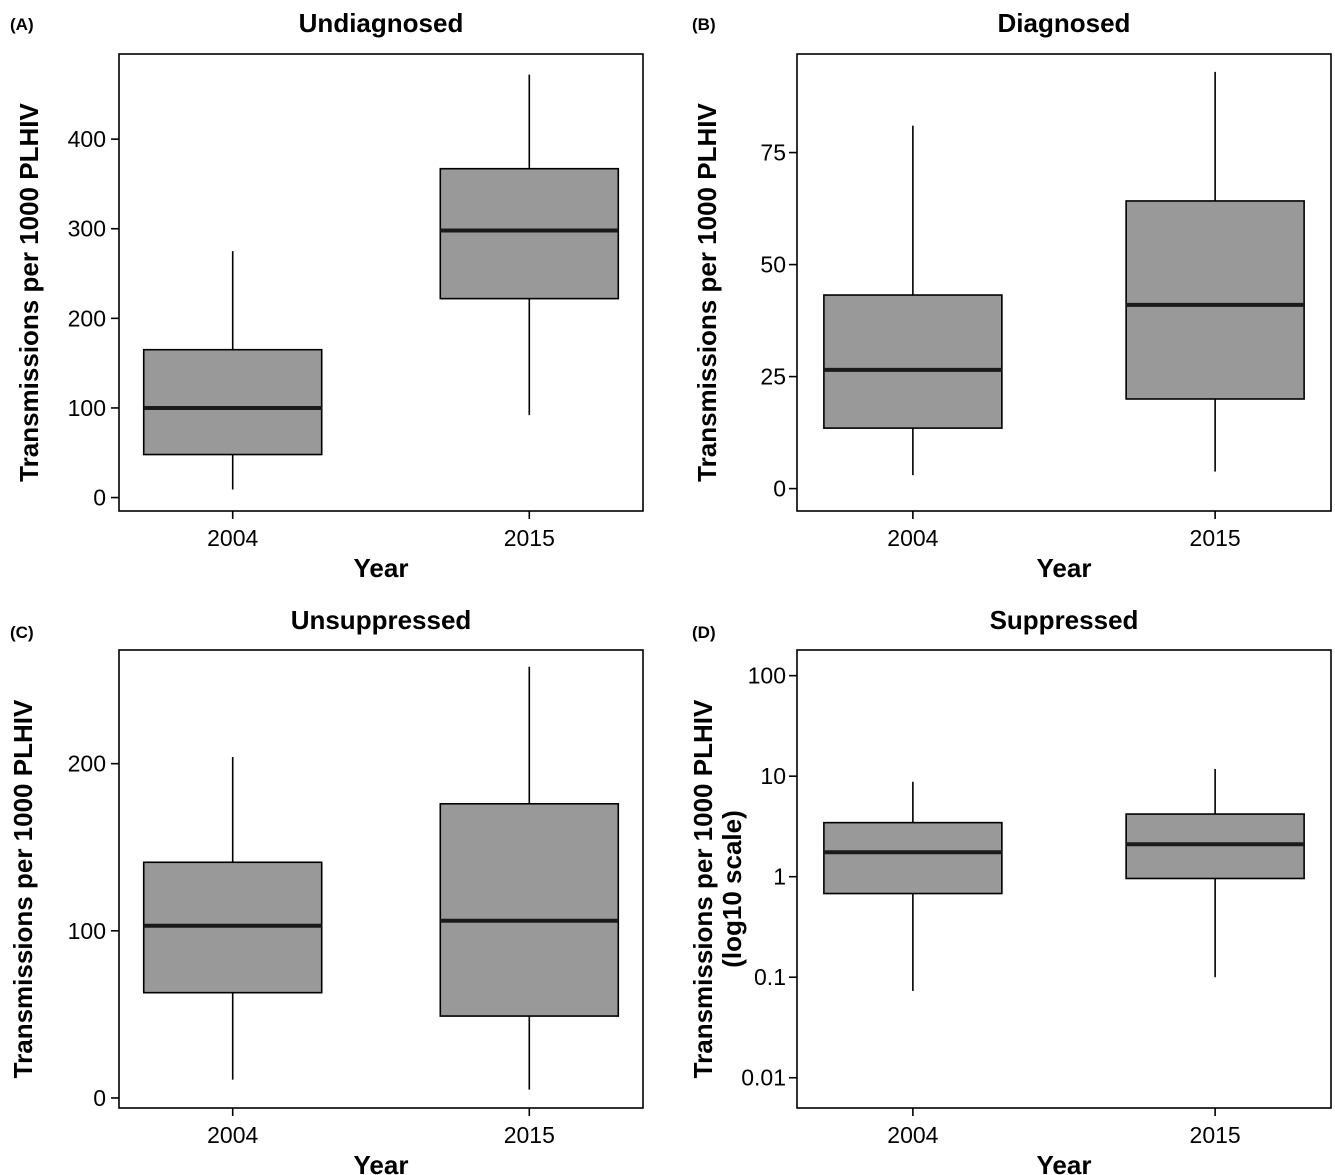 The image size is (1335, 1175). What do you see at coordinates (87, 229) in the screenshot?
I see `y-tick-label: 300` at bounding box center [87, 229].